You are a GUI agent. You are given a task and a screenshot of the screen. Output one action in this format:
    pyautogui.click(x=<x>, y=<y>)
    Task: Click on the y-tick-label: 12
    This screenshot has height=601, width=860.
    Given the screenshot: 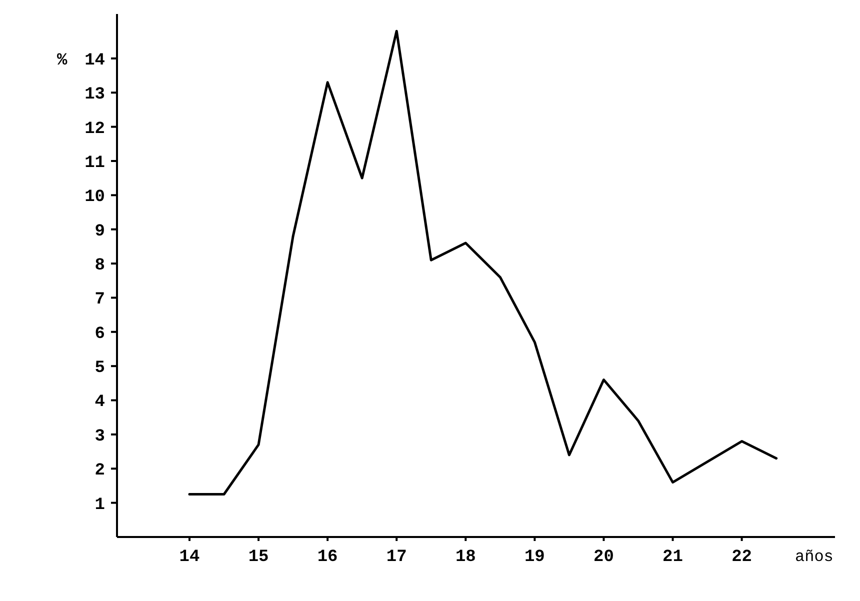 What is the action you would take?
    pyautogui.click(x=94, y=129)
    